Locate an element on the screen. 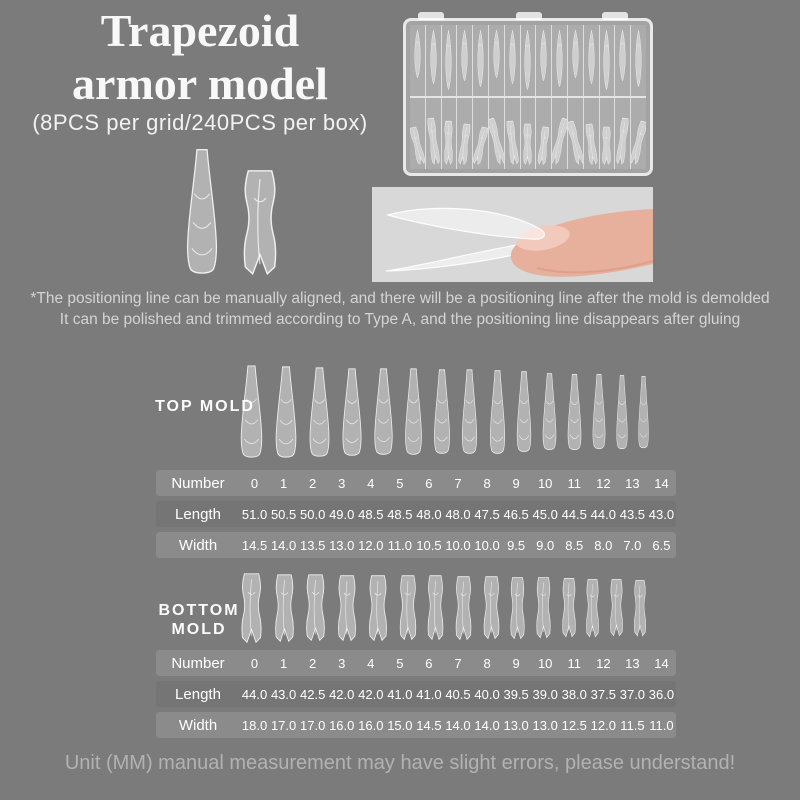 The image size is (800, 800). table-cell: 8.0 is located at coordinates (603, 545).